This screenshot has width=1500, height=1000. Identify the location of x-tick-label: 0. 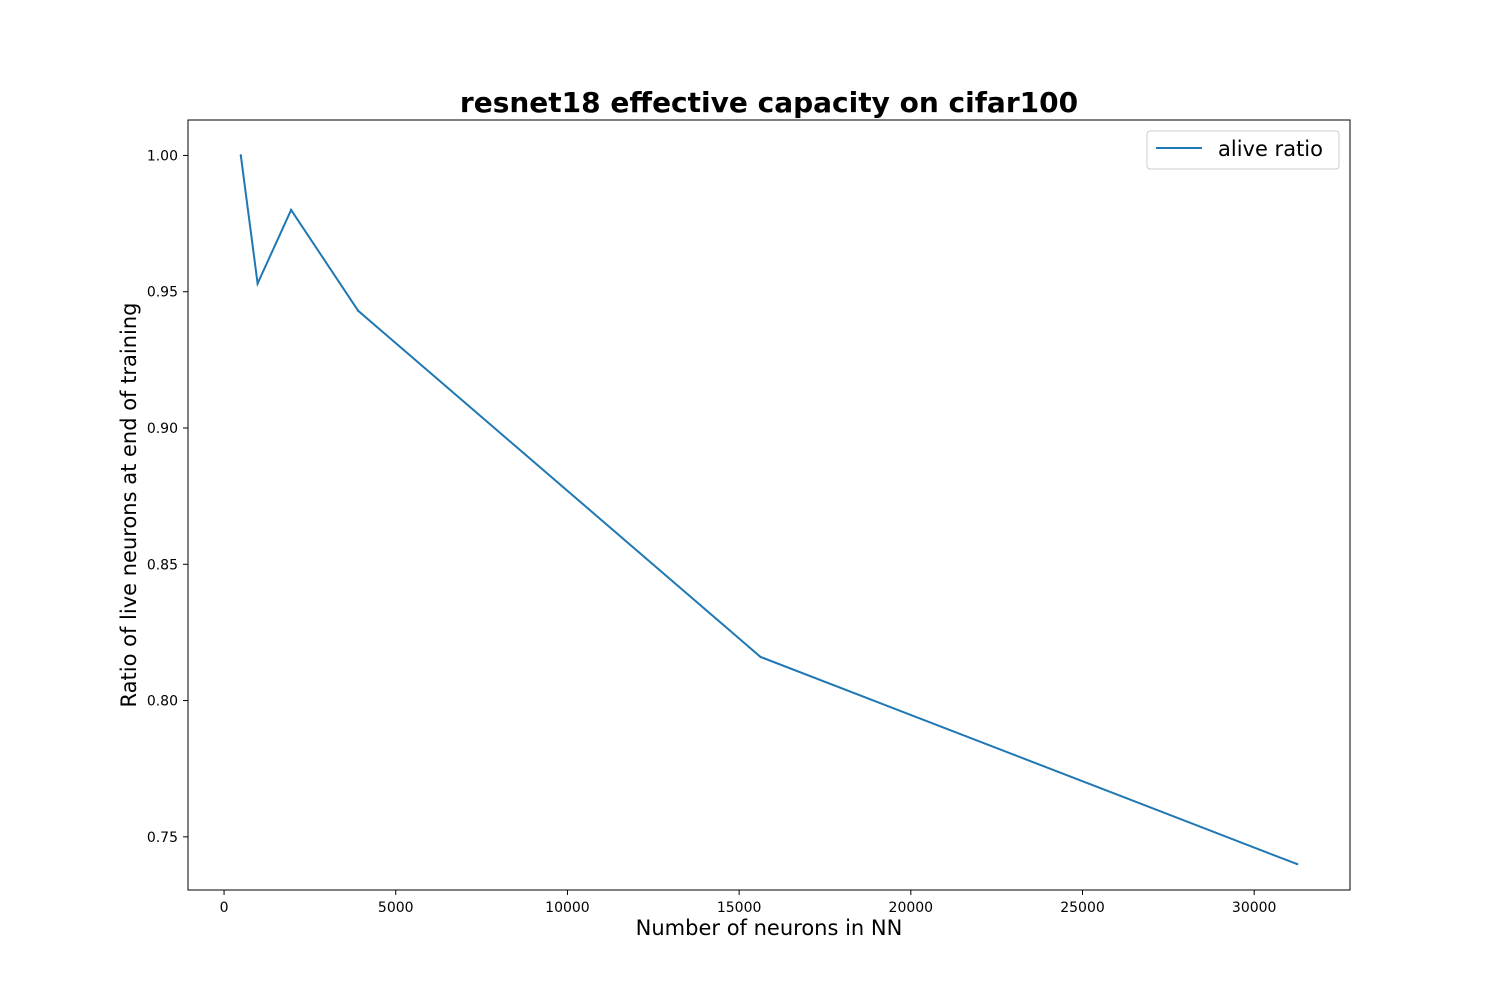
(224, 908).